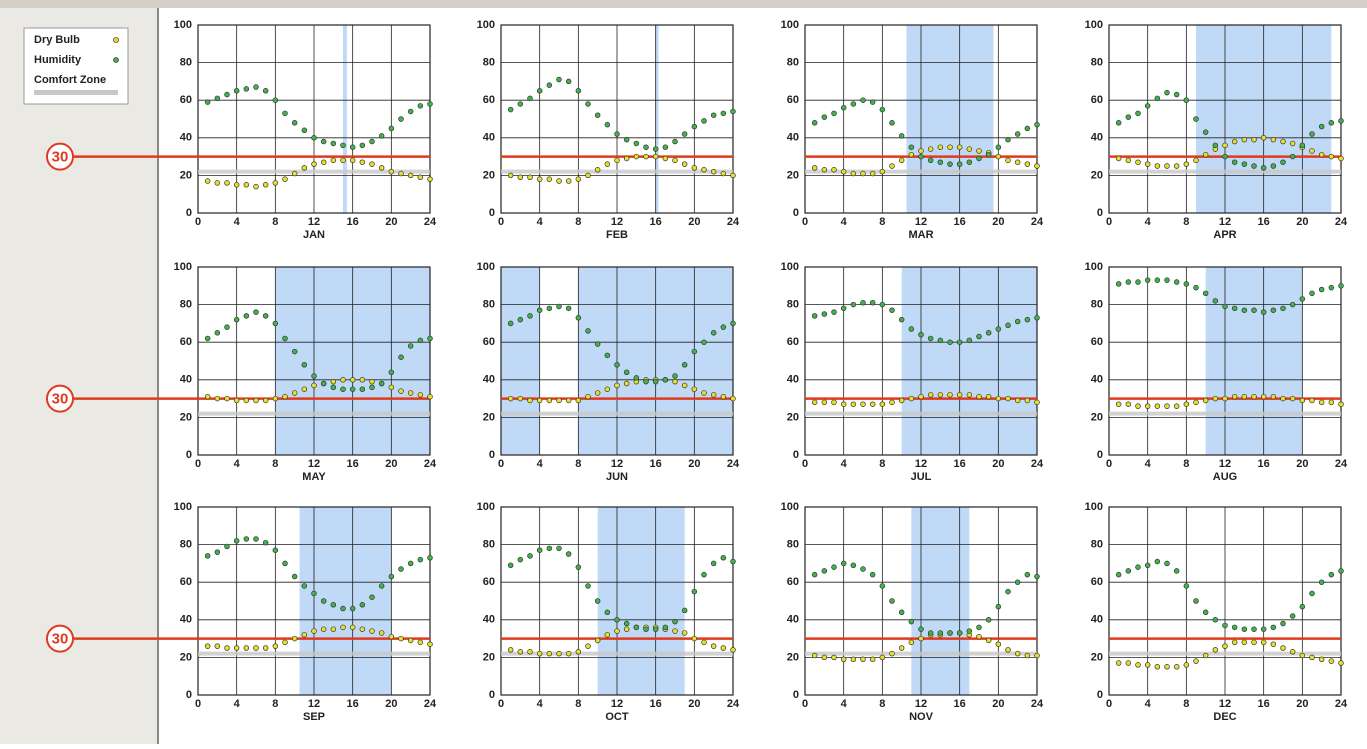  Describe the element at coordinates (520, 361) in the screenshot. I see `shading` at that location.